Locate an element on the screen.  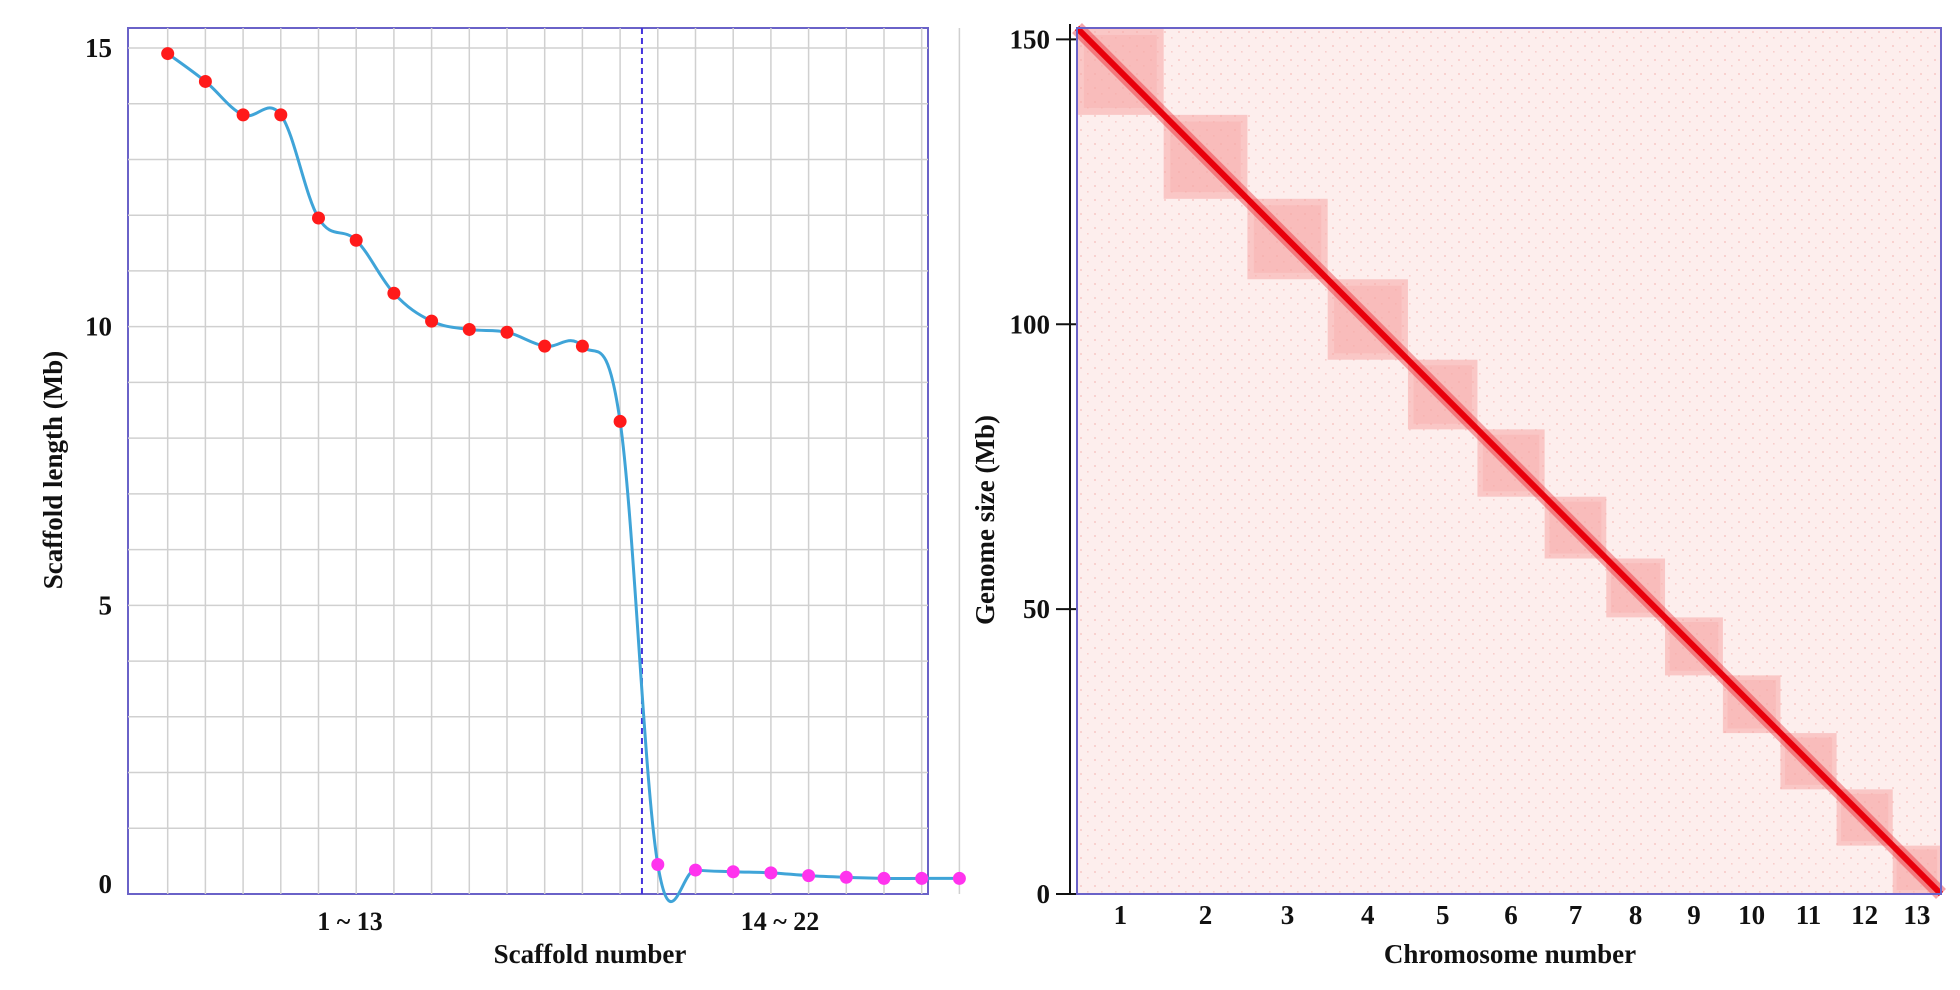
chromosome-tick: 6 is located at coordinates (1511, 915).